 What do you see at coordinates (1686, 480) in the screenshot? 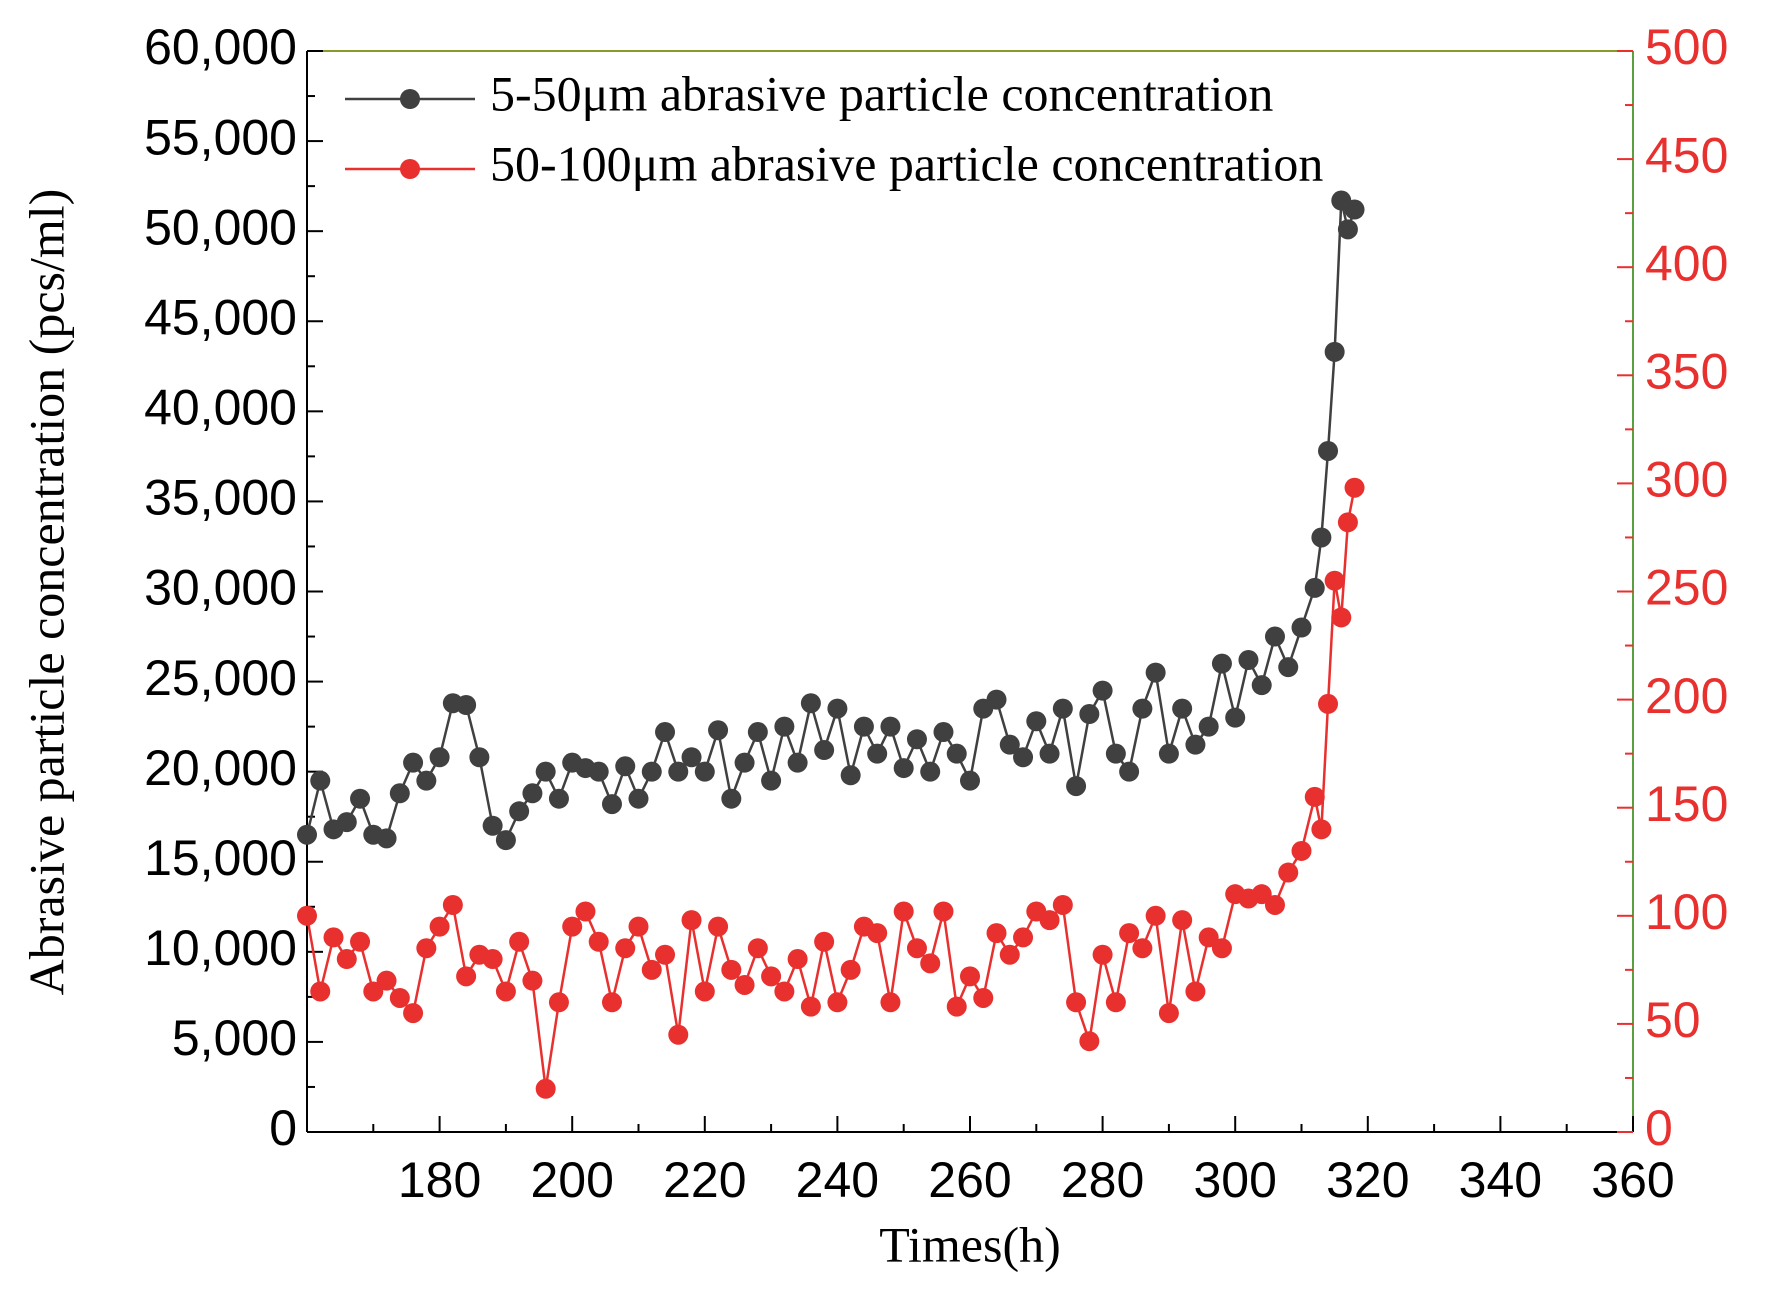
I see `y2-tick-label: 300` at bounding box center [1686, 480].